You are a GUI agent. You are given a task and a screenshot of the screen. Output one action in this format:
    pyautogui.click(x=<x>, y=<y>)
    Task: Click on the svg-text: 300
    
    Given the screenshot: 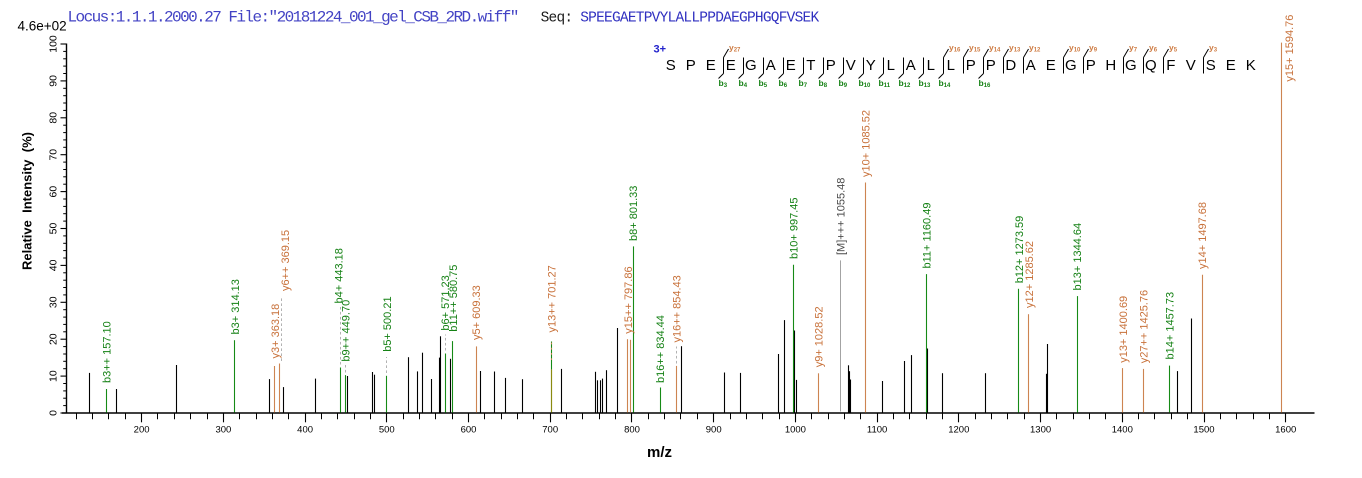 What is the action you would take?
    pyautogui.click(x=223, y=429)
    